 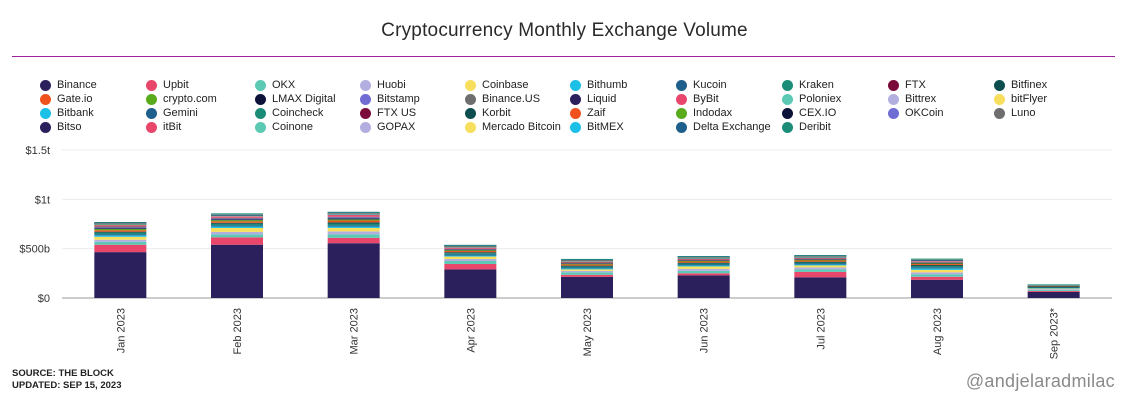 I want to click on legend-item: bitFlyer, so click(x=1020, y=99).